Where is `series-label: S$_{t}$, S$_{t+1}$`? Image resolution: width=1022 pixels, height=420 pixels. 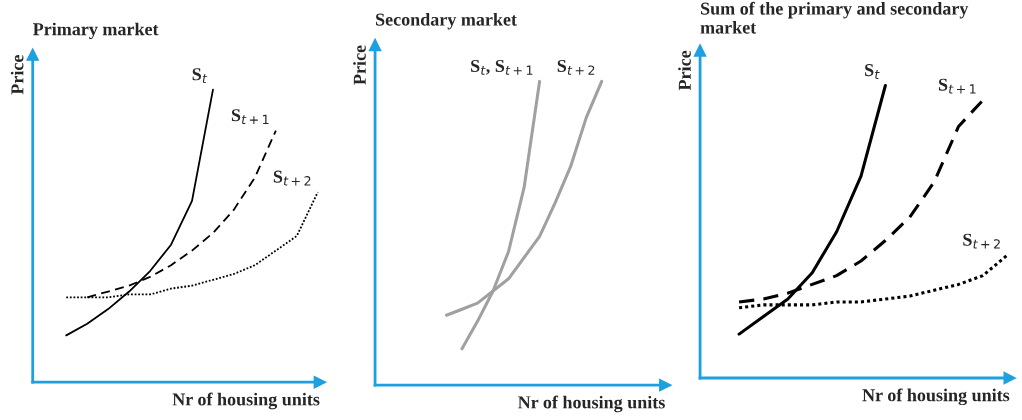 series-label: S$_{t}$, S$_{t+1}$ is located at coordinates (502, 67).